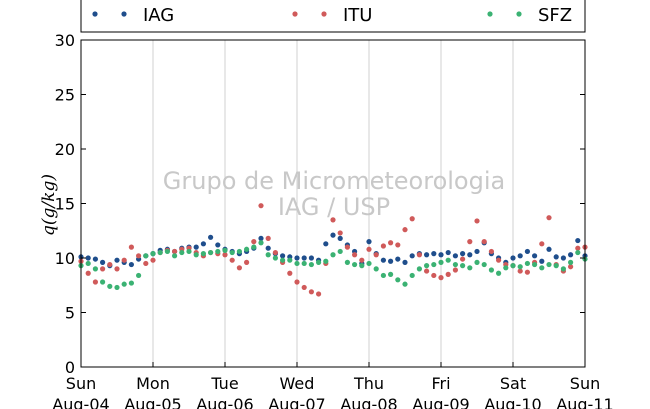  Describe the element at coordinates (512, 402) in the screenshot. I see `x-tick-label-date: Aug-10` at that location.